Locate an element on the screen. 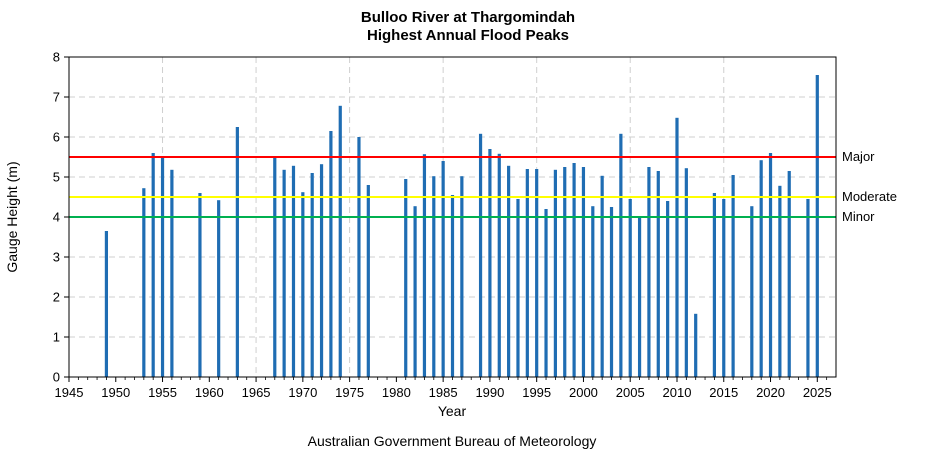  chart-subtitle: Highest Annual Flood Peaks is located at coordinates (468, 35).